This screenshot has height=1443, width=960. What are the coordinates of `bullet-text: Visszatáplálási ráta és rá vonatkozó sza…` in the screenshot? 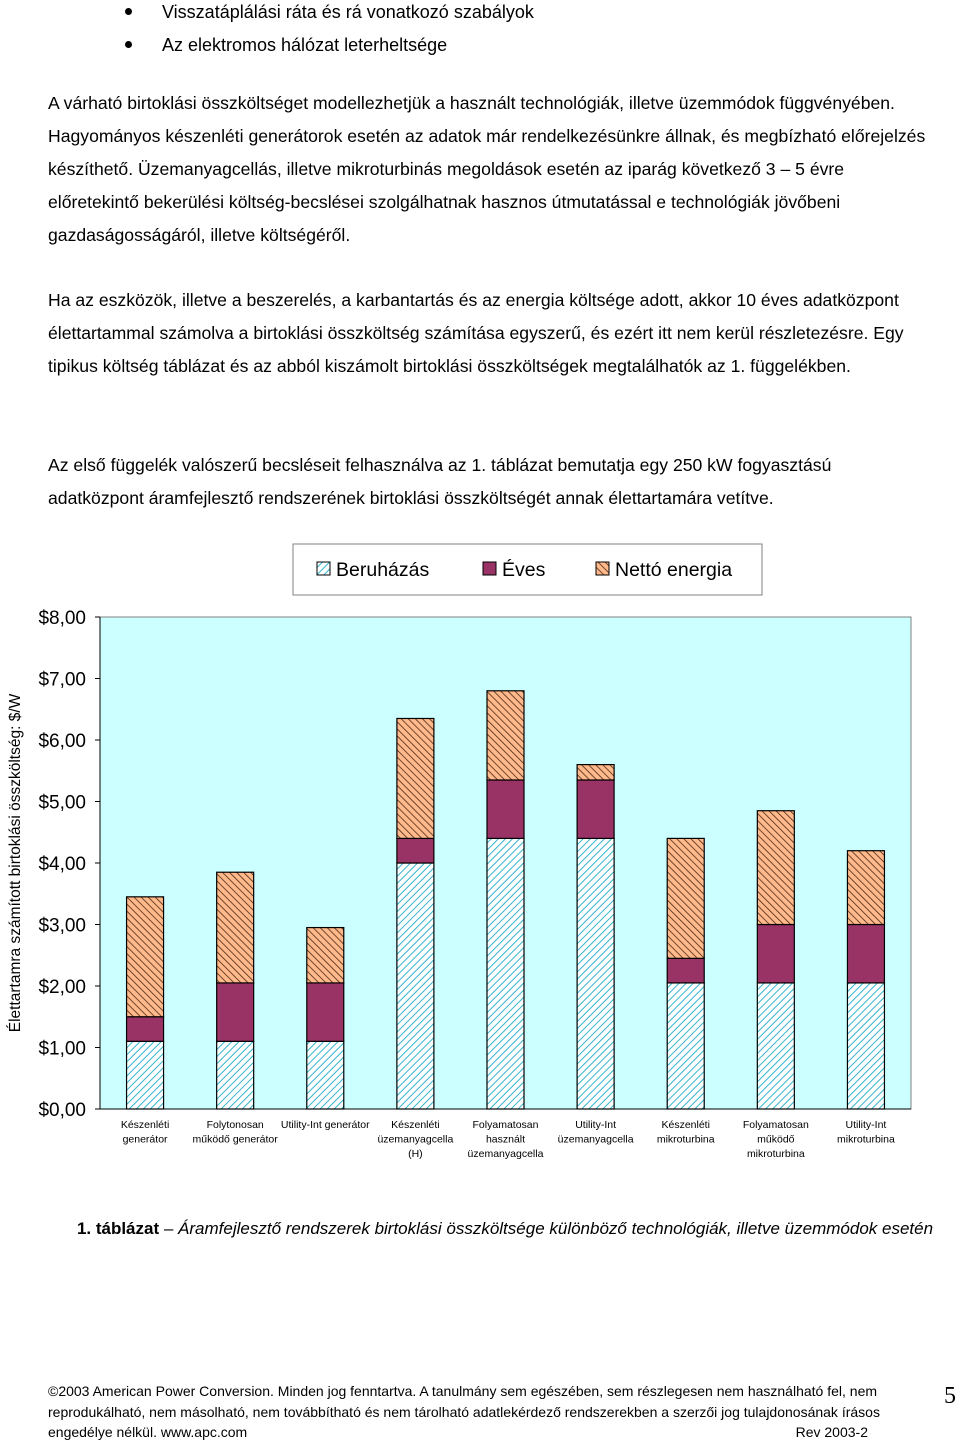 It's located at (348, 12).